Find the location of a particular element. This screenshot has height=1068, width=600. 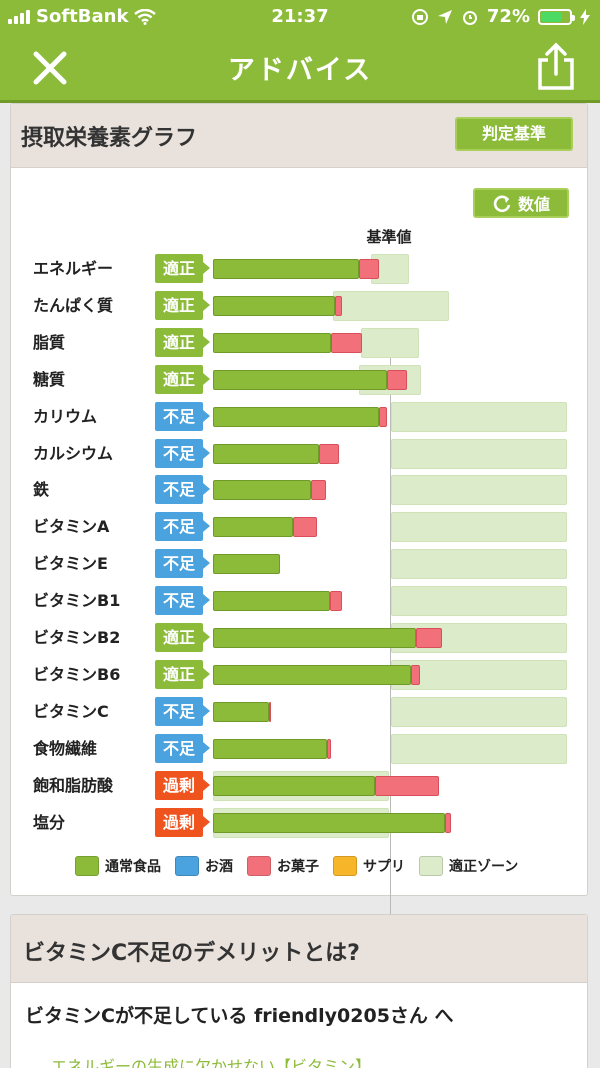

nutrient-label: ビタミンA is located at coordinates (71, 527).